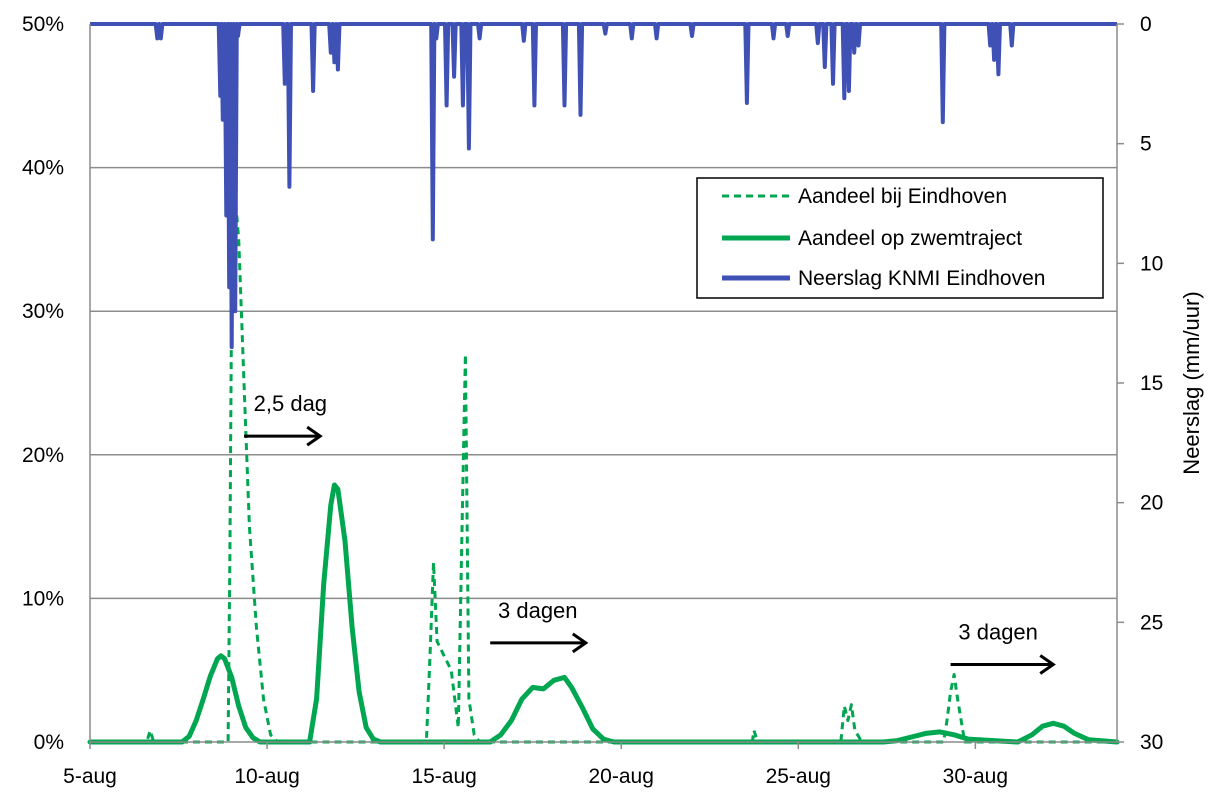 The image size is (1218, 805). I want to click on right-y-tick-label: 20, so click(1151, 503).